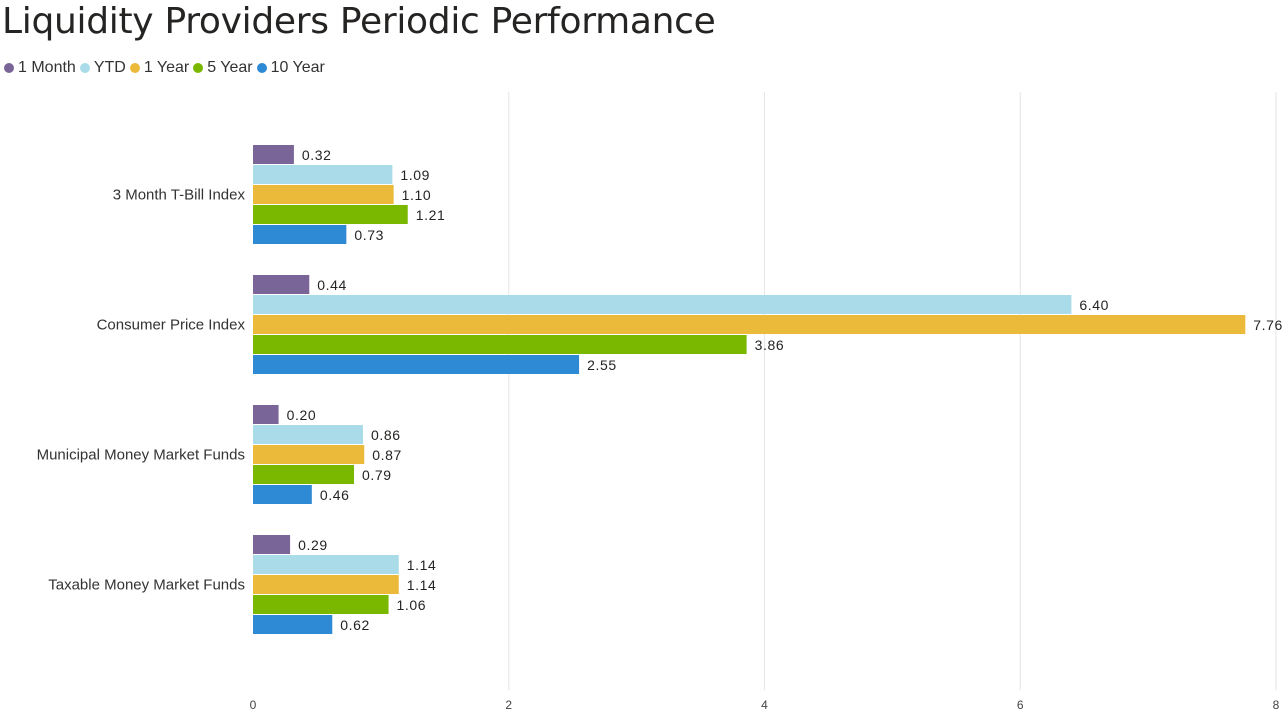  Describe the element at coordinates (415, 175) in the screenshot. I see `data-label: 1.09` at that location.